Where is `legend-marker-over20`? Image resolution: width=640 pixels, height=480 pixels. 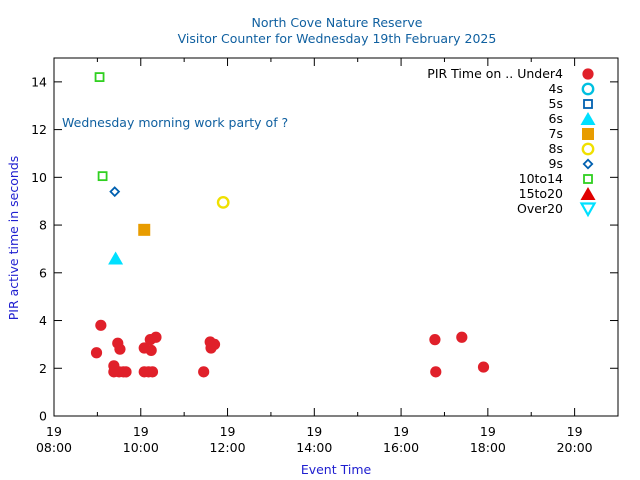
legend-marker-over20 is located at coordinates (588, 210).